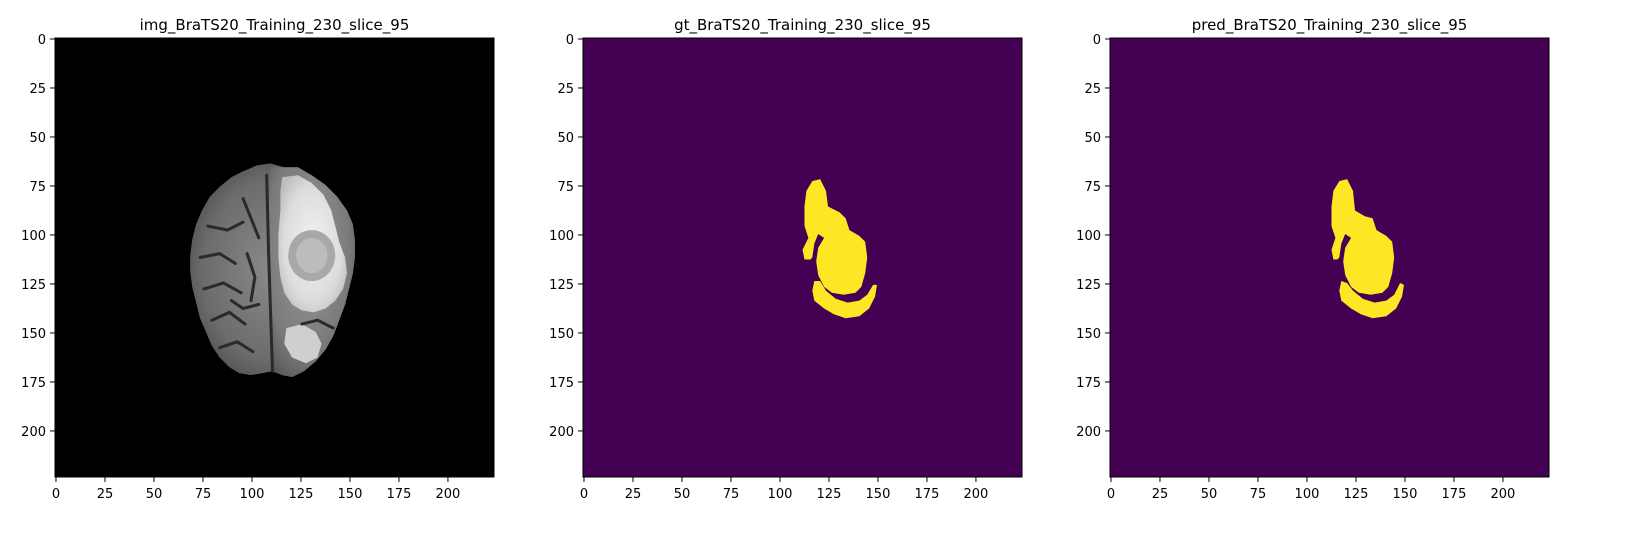 The image size is (1626, 539). Describe the element at coordinates (312, 255) in the screenshot. I see `tumor-center` at that location.